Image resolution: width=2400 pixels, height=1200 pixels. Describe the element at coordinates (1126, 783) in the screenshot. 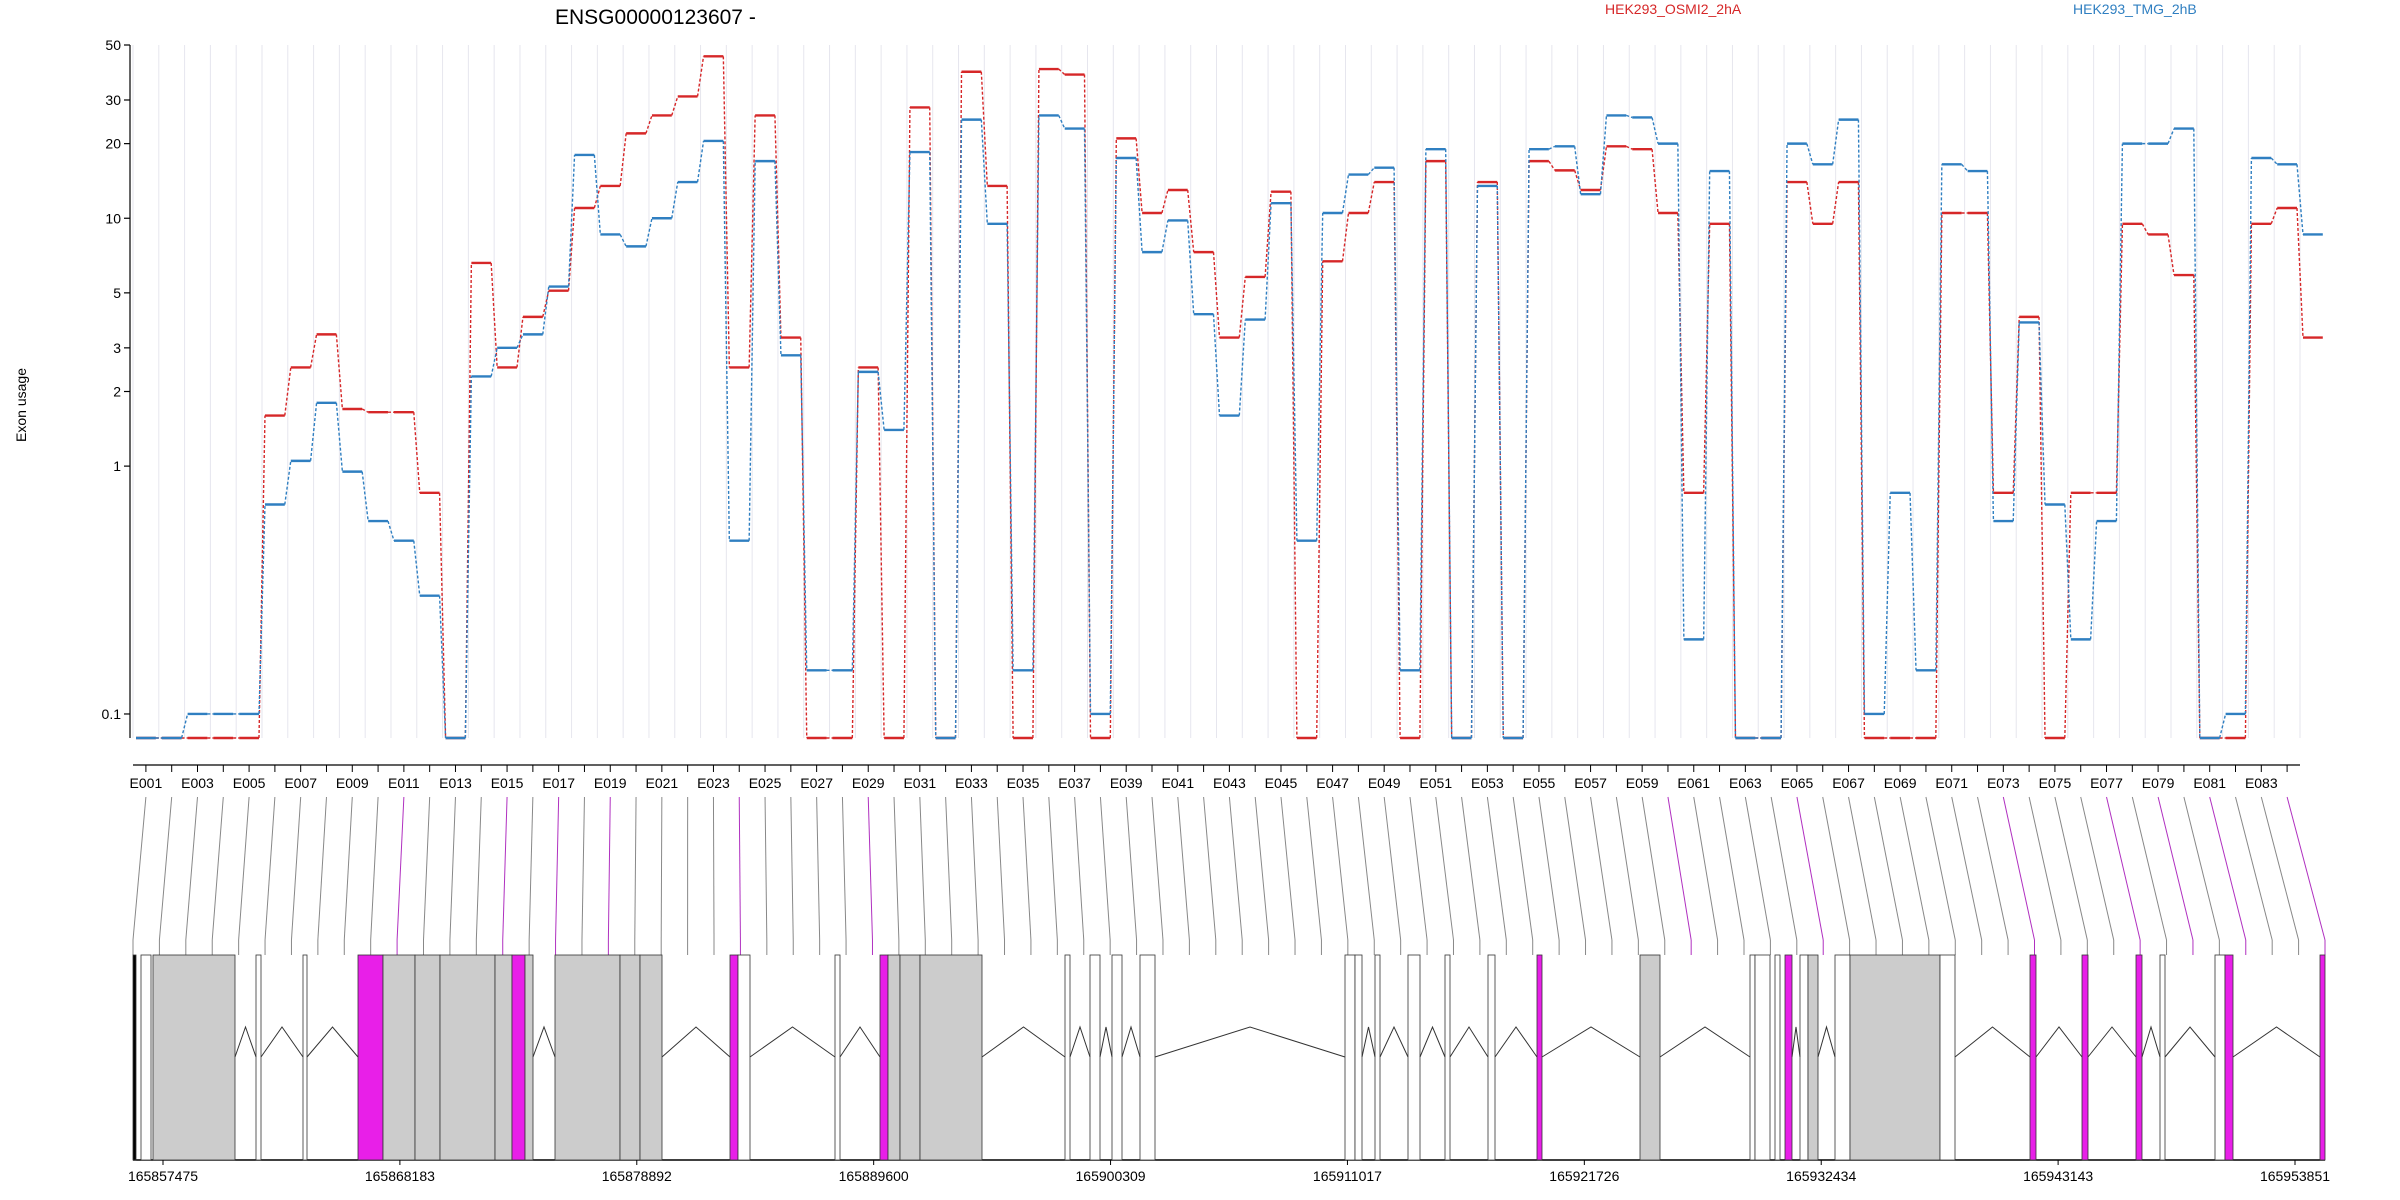

I see `x-tick-label: E039` at that location.